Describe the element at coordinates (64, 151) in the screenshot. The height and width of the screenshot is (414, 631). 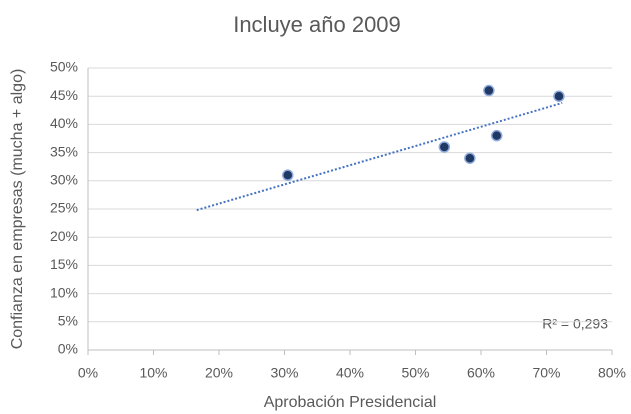
I see `y-tick-label: 35%` at that location.